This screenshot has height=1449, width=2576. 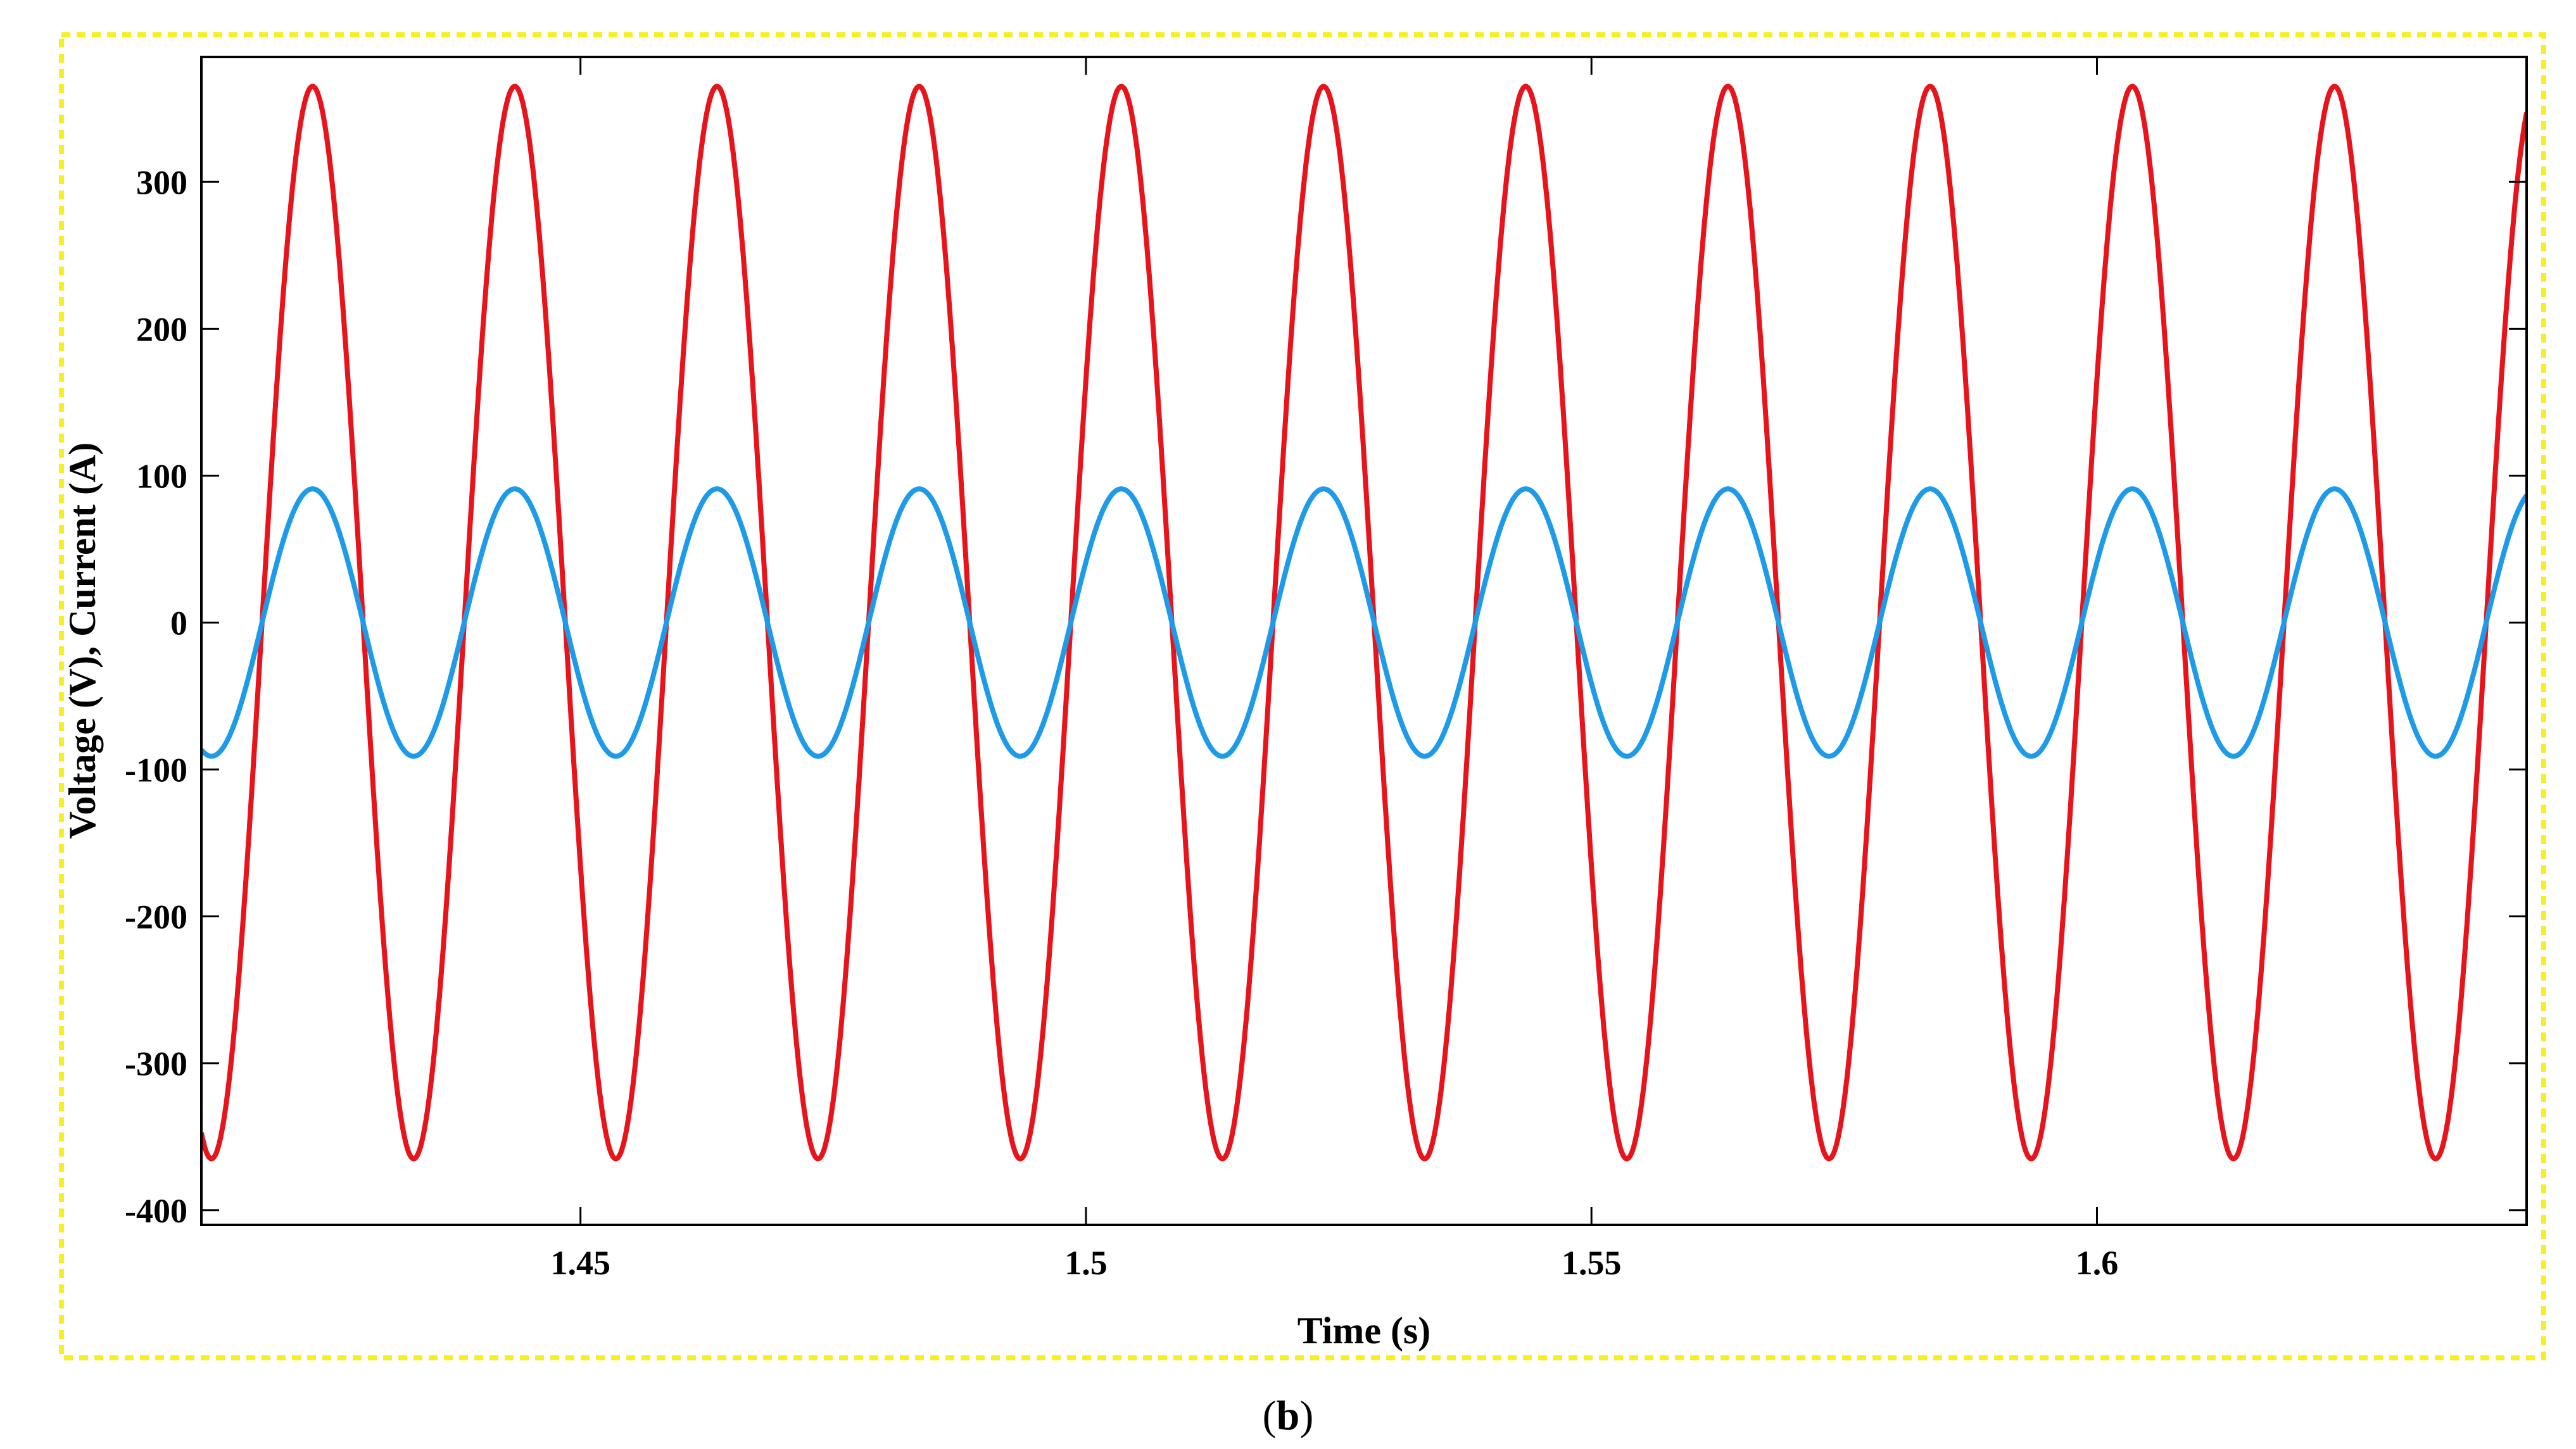 What do you see at coordinates (1086, 1263) in the screenshot?
I see `x-tick-label: 1.5` at bounding box center [1086, 1263].